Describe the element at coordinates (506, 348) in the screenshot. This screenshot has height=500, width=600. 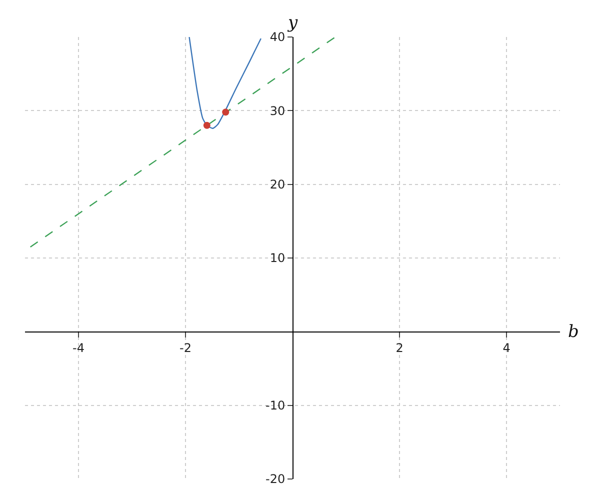
I see `x-tick-label: 4` at that location.